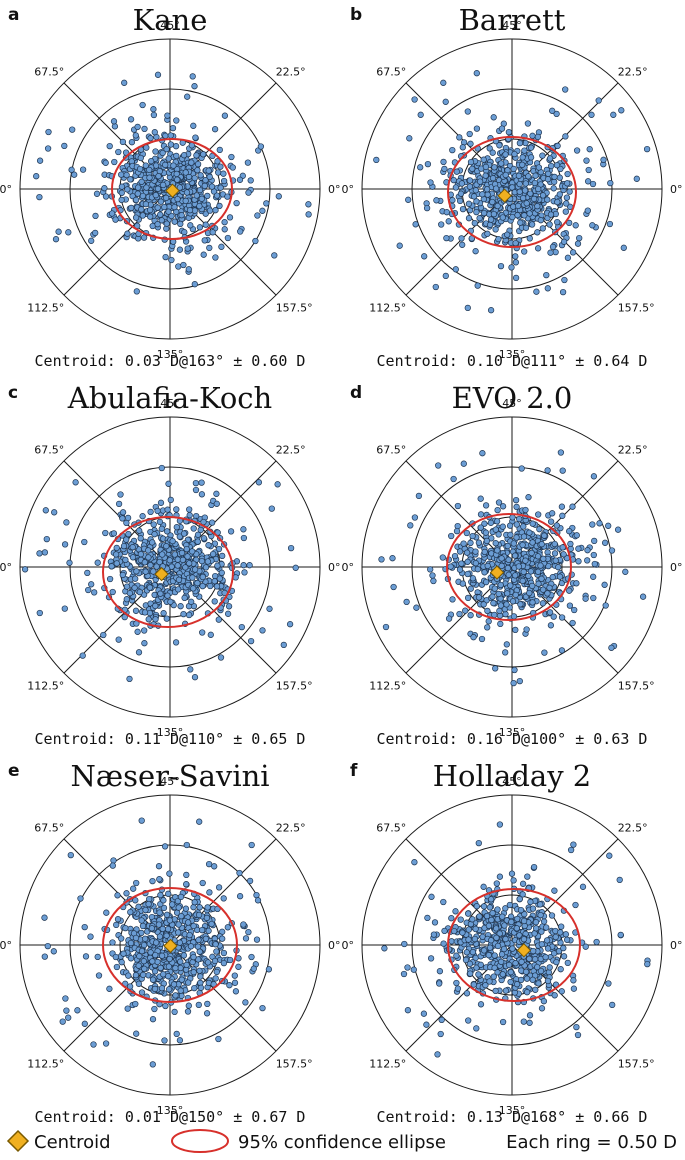 This screenshot has height=1160, width=685. Describe the element at coordinates (170, 354) in the screenshot. I see `angle-label: 135°` at that location.